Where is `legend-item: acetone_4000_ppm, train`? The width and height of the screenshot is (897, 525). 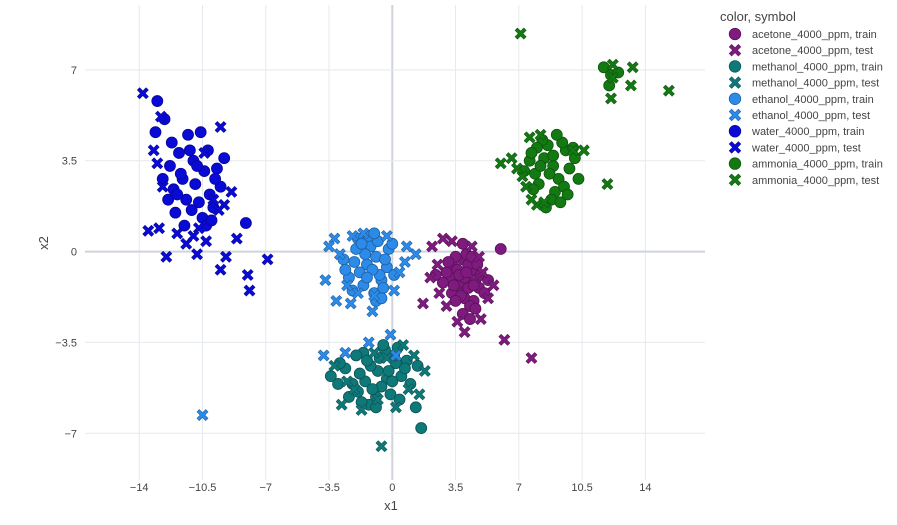
legend-item: acetone_4000_ppm, train is located at coordinates (802, 34).